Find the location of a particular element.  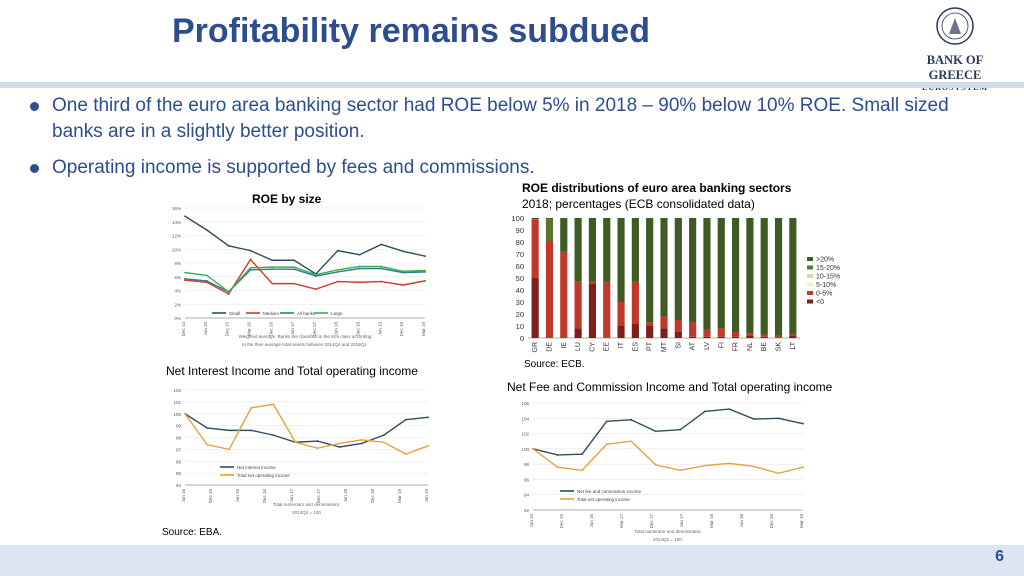

legend-label: 15-20% is located at coordinates (828, 268).